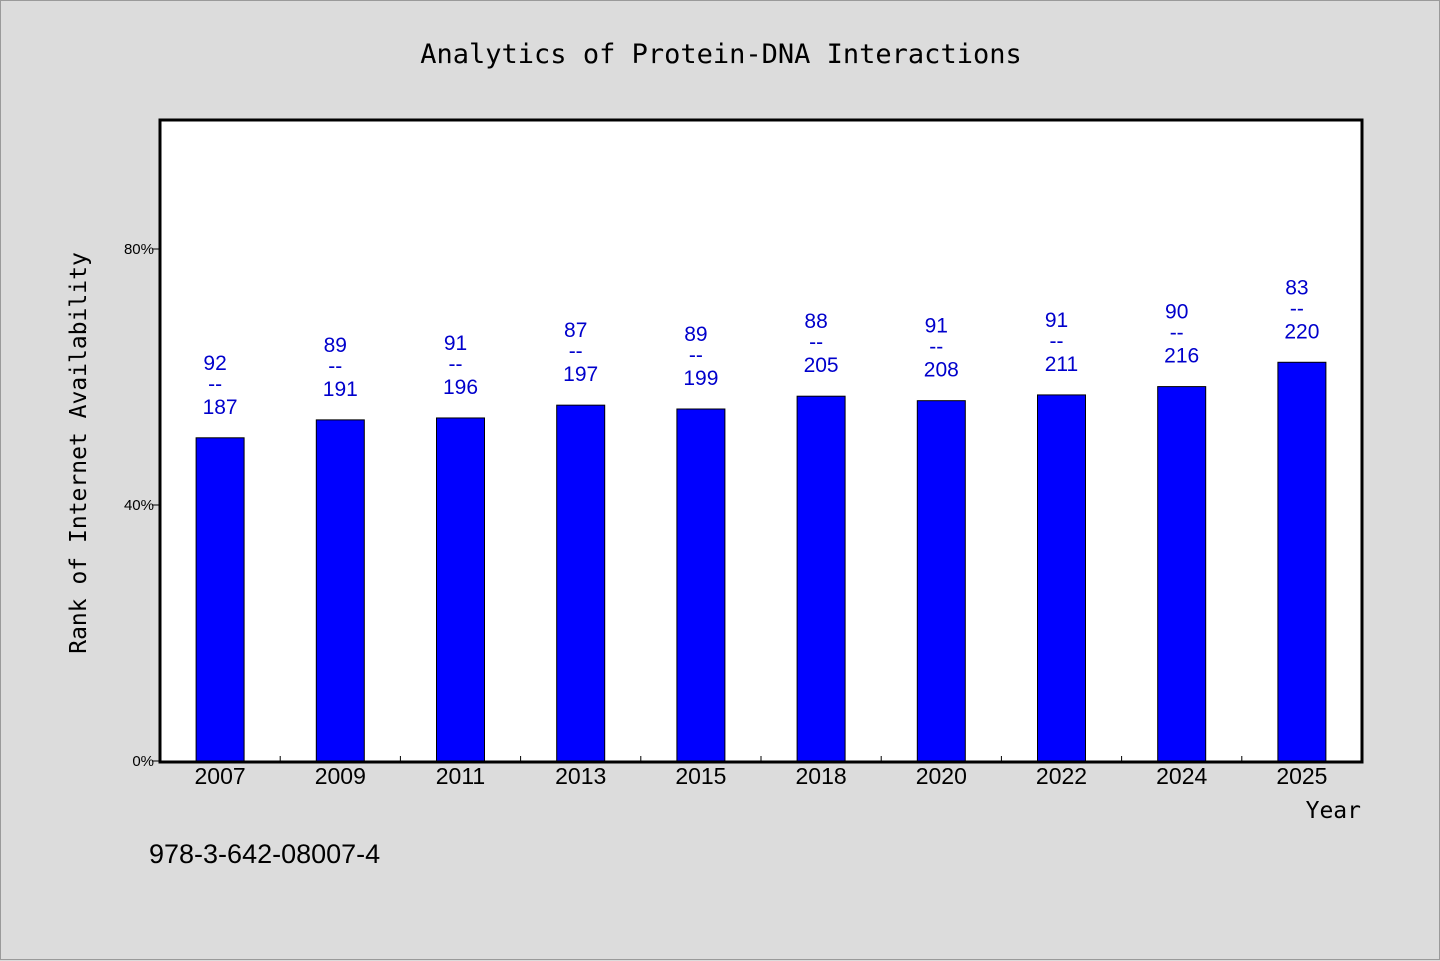 This screenshot has width=1440, height=961. I want to click on y-tick-label: 40%, so click(139, 505).